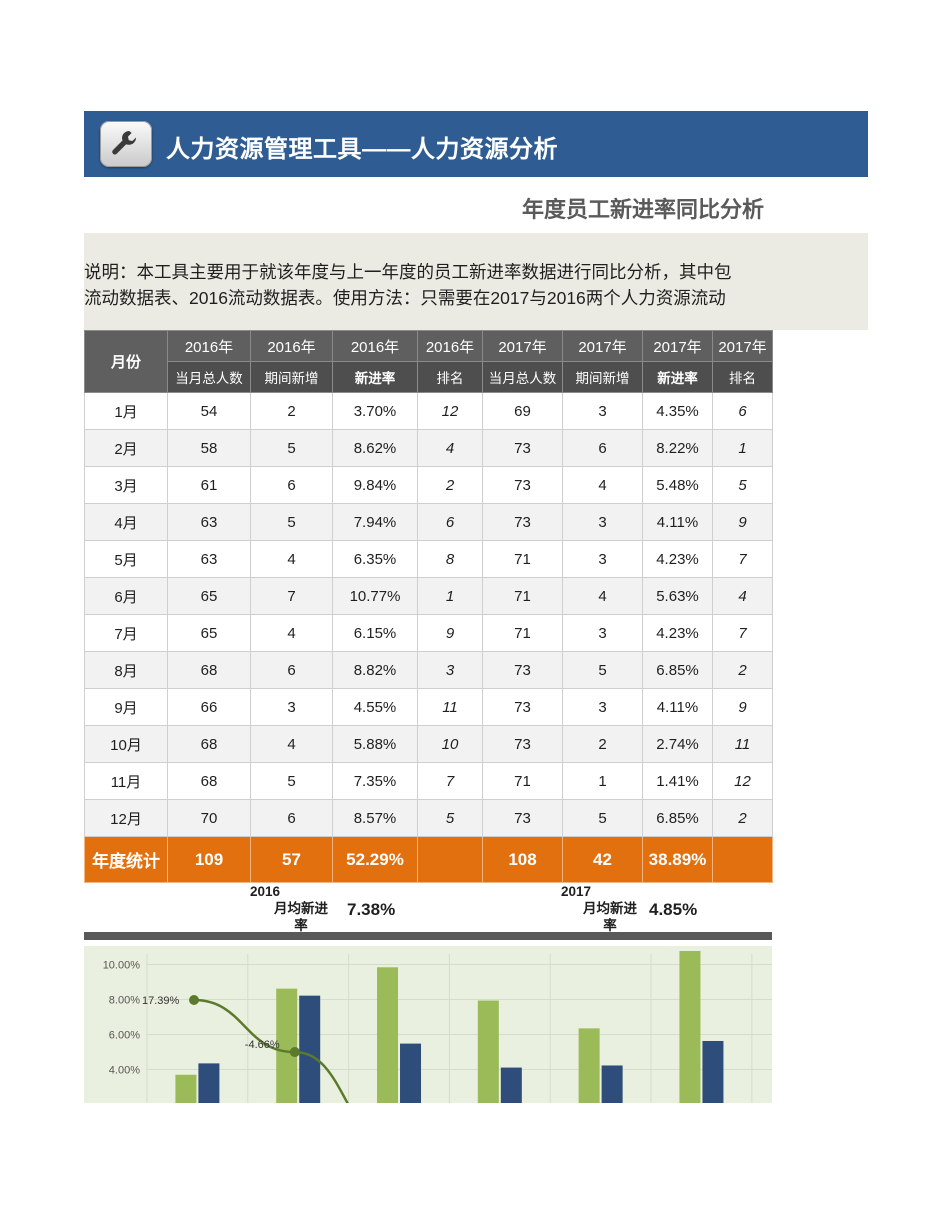 The width and height of the screenshot is (950, 1230). I want to click on c17-rate-cell: 2.74%, so click(677, 744).